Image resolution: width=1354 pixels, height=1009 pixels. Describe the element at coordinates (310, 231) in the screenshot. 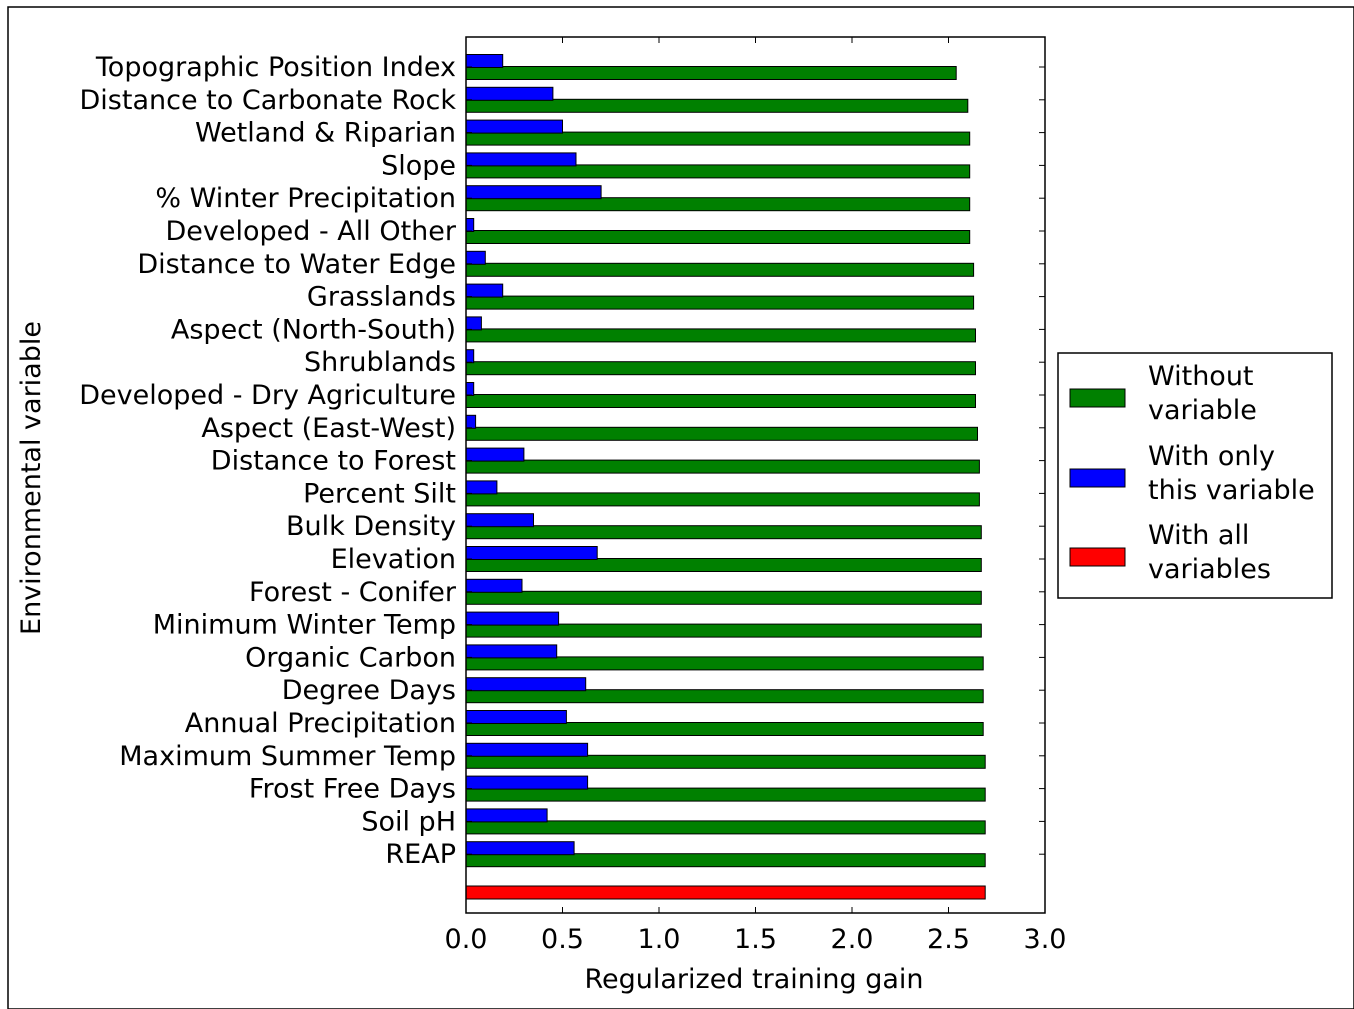

I see `category-label: Developed - All Other` at that location.